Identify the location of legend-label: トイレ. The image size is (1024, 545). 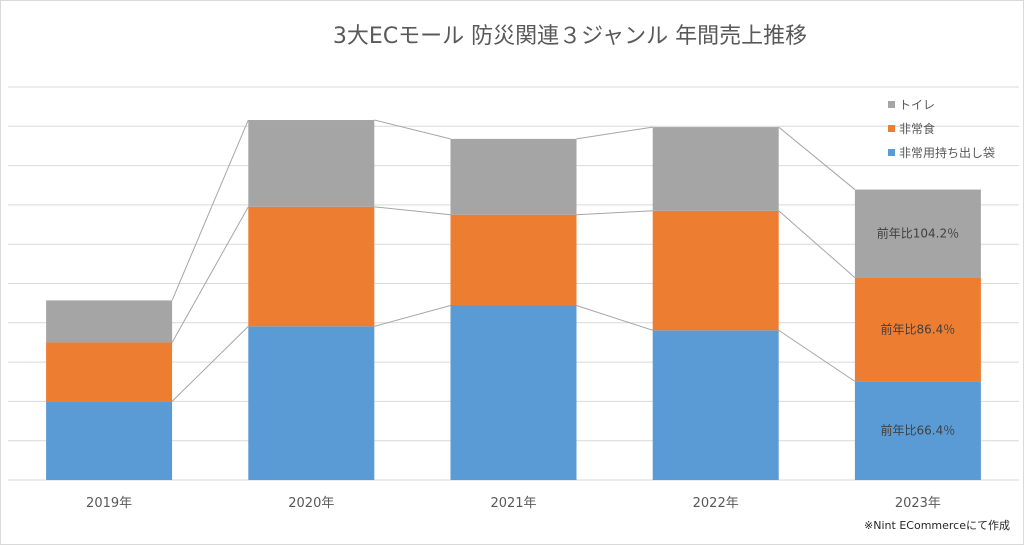
(917, 105).